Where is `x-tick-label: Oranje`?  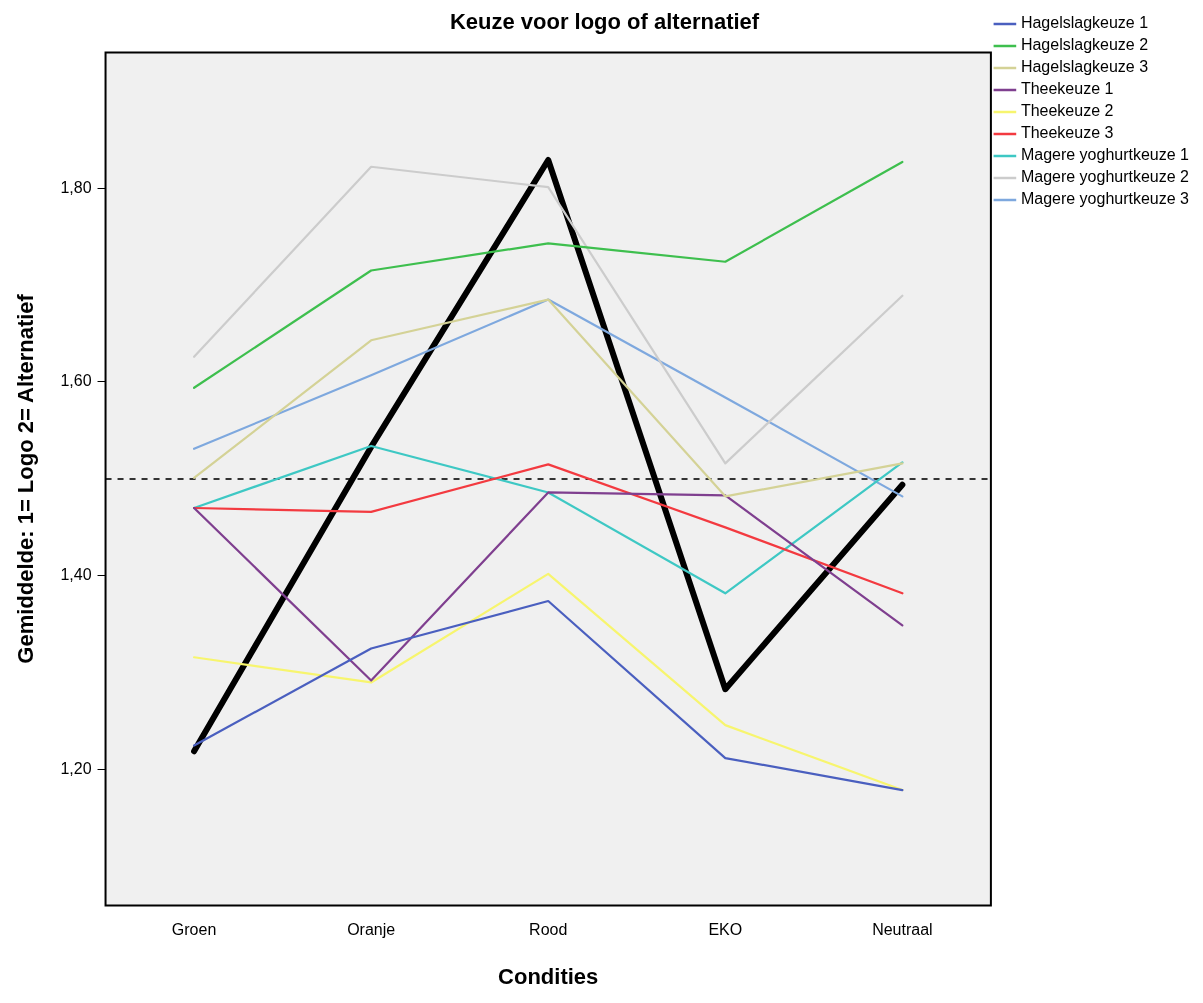
x-tick-label: Oranje is located at coordinates (371, 930).